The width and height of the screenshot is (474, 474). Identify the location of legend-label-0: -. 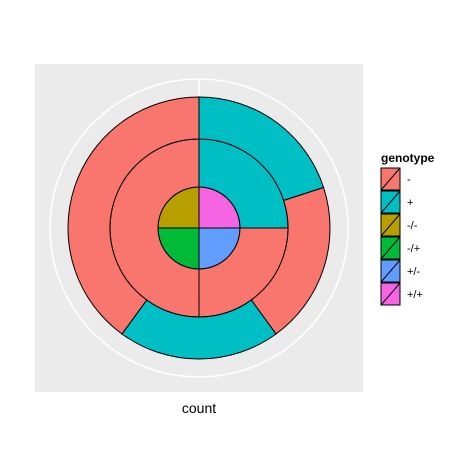
(409, 180).